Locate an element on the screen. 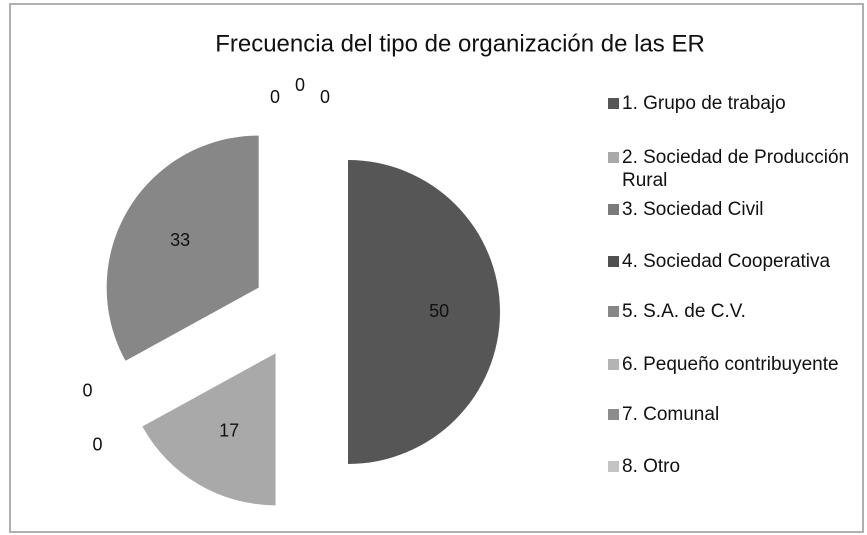 The width and height of the screenshot is (867, 535). legend-item: 4. Sociedad Cooperativa is located at coordinates (733, 261).